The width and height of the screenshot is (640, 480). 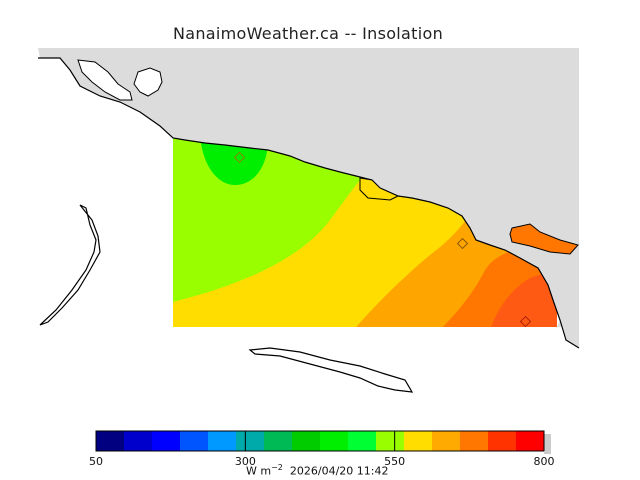 What do you see at coordinates (148, 82) in the screenshot?
I see `island-north-small` at bounding box center [148, 82].